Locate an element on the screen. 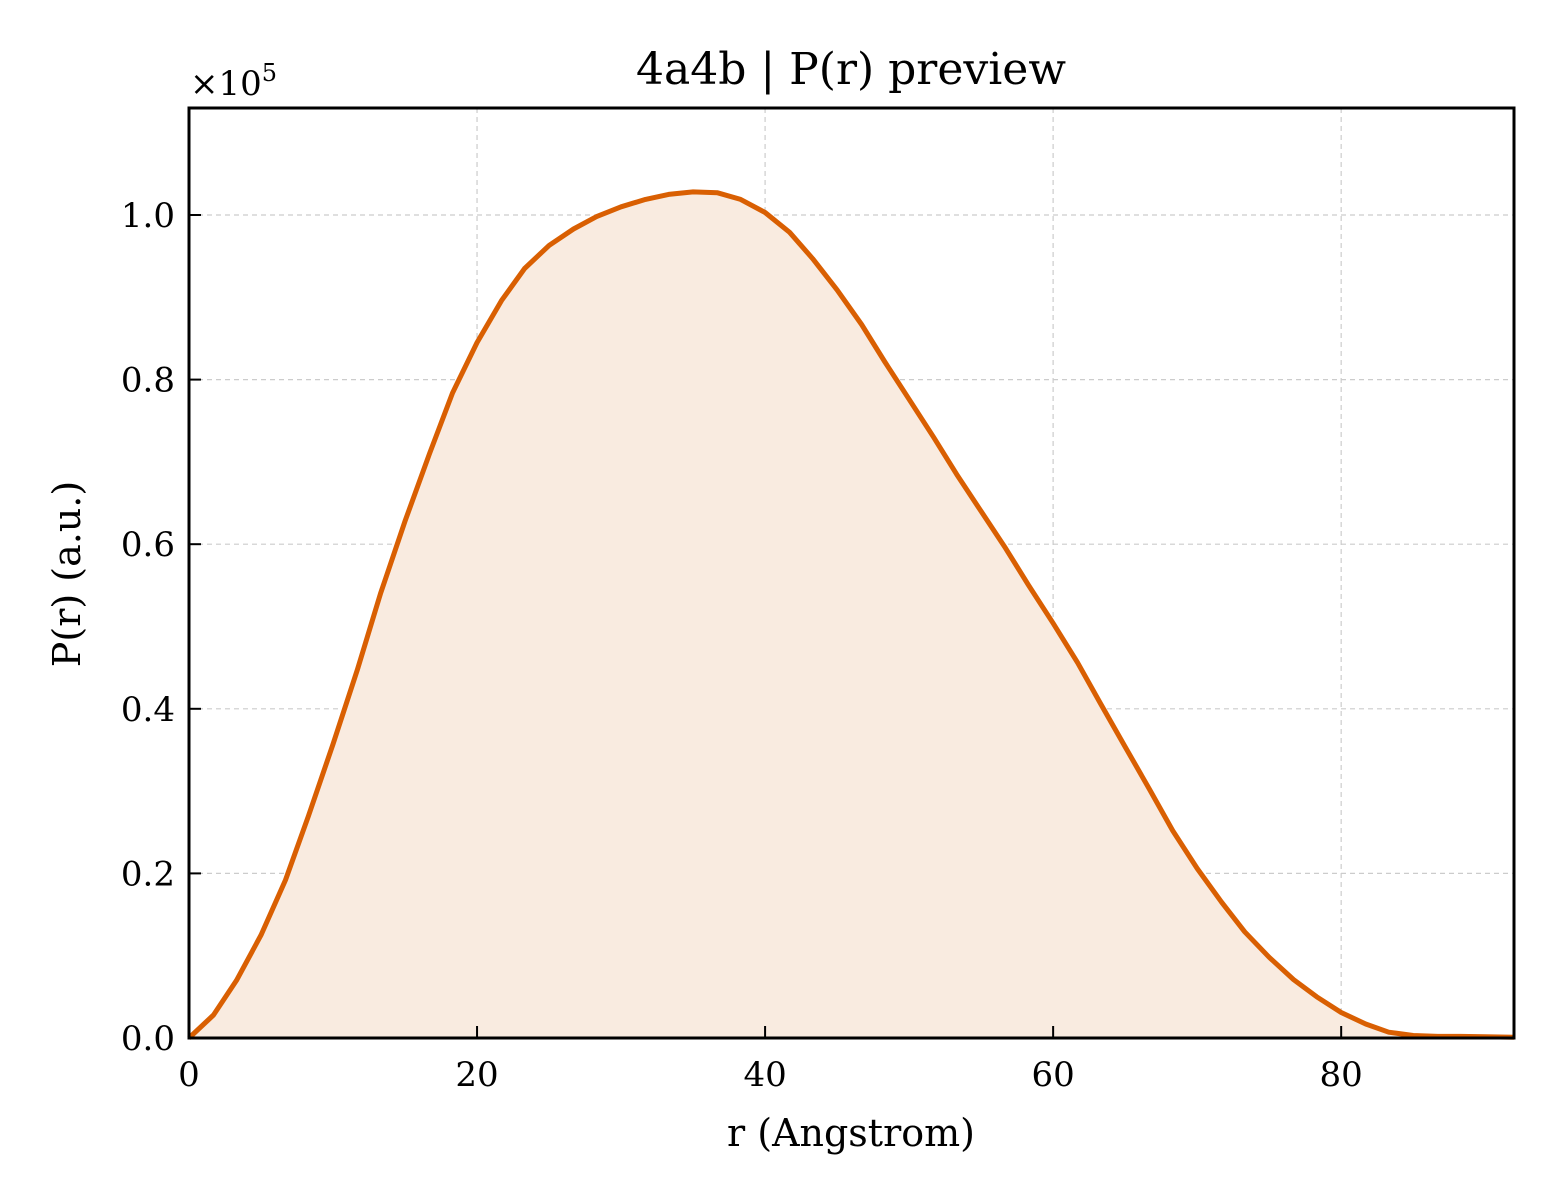 This screenshot has width=1560, height=1200. y-tick-label: 0.8 is located at coordinates (148, 381).